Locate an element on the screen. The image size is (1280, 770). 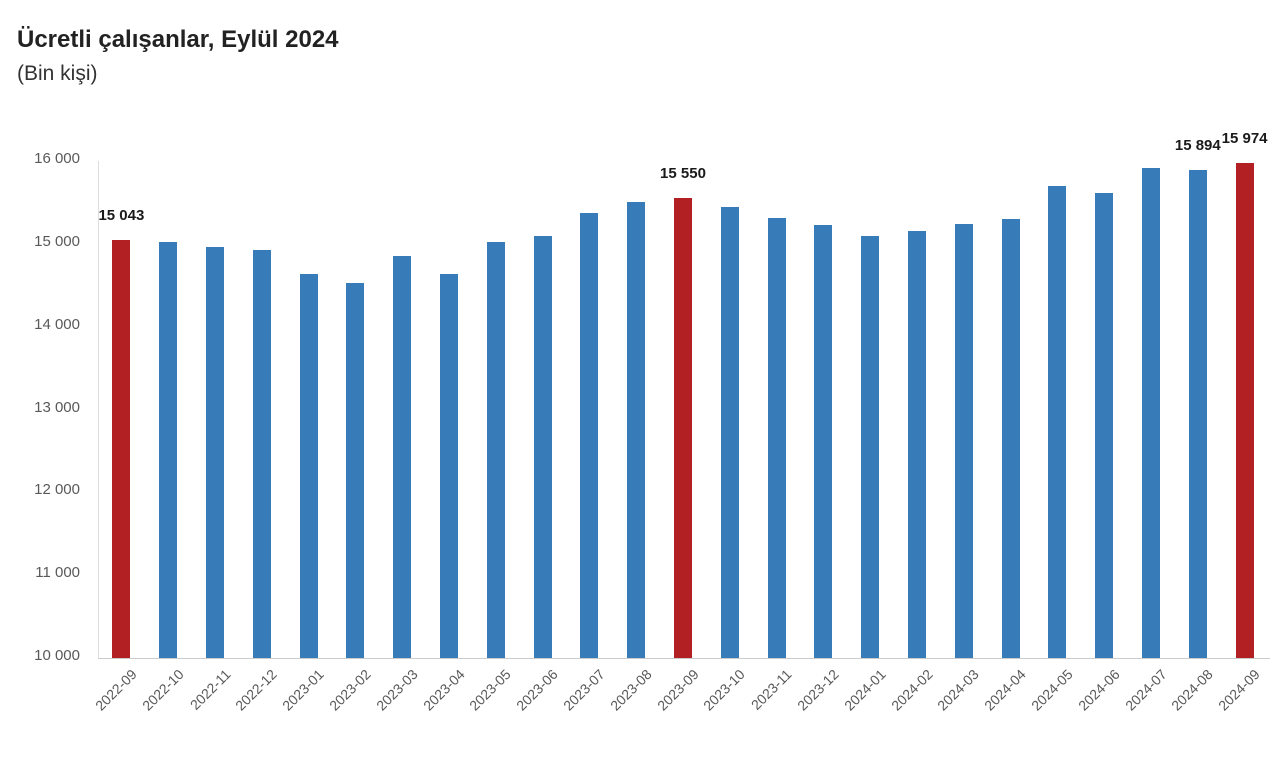
x-tick-label: 2023-07 is located at coordinates (584, 690).